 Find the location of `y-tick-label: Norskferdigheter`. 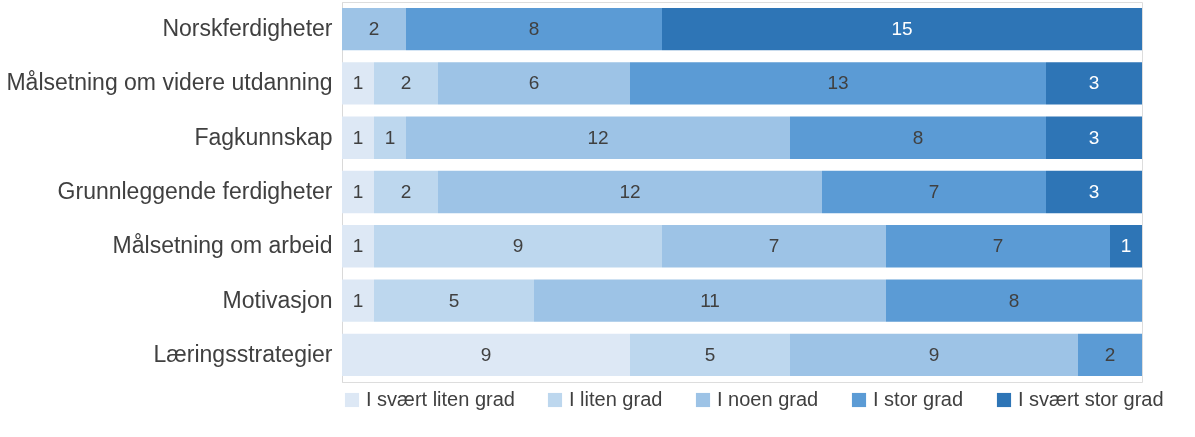

y-tick-label: Norskferdigheter is located at coordinates (247, 28).